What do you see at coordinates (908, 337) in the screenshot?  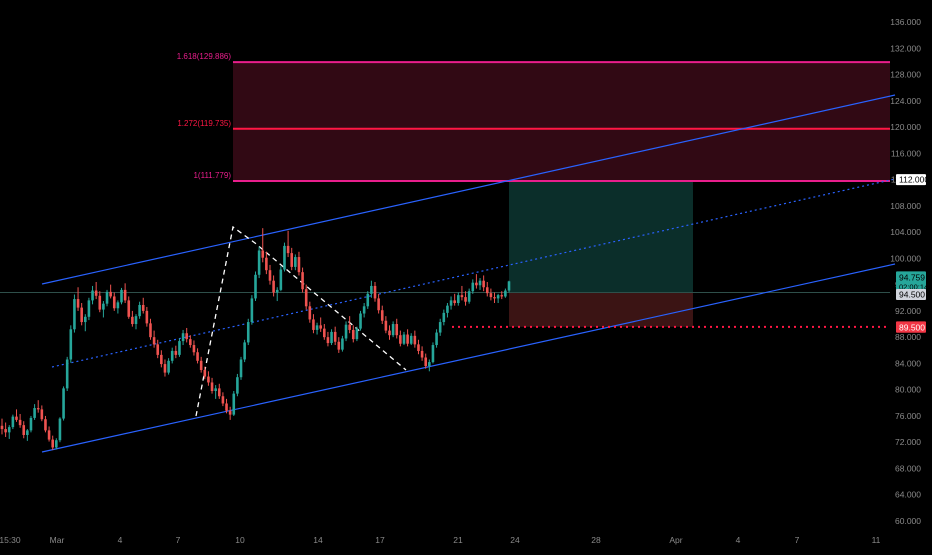 I see `price-tick-label: 88.000` at bounding box center [908, 337].